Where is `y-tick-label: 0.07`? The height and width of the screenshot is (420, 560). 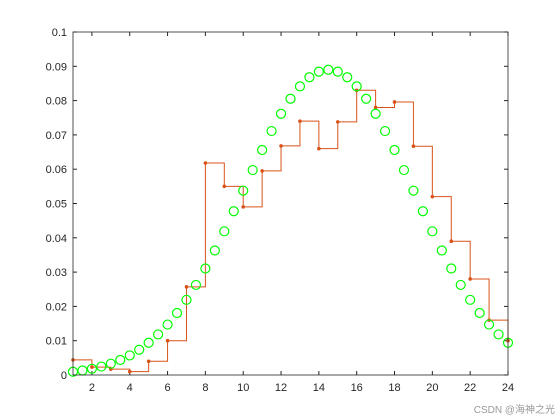
y-tick-label: 0.07 is located at coordinates (56, 136).